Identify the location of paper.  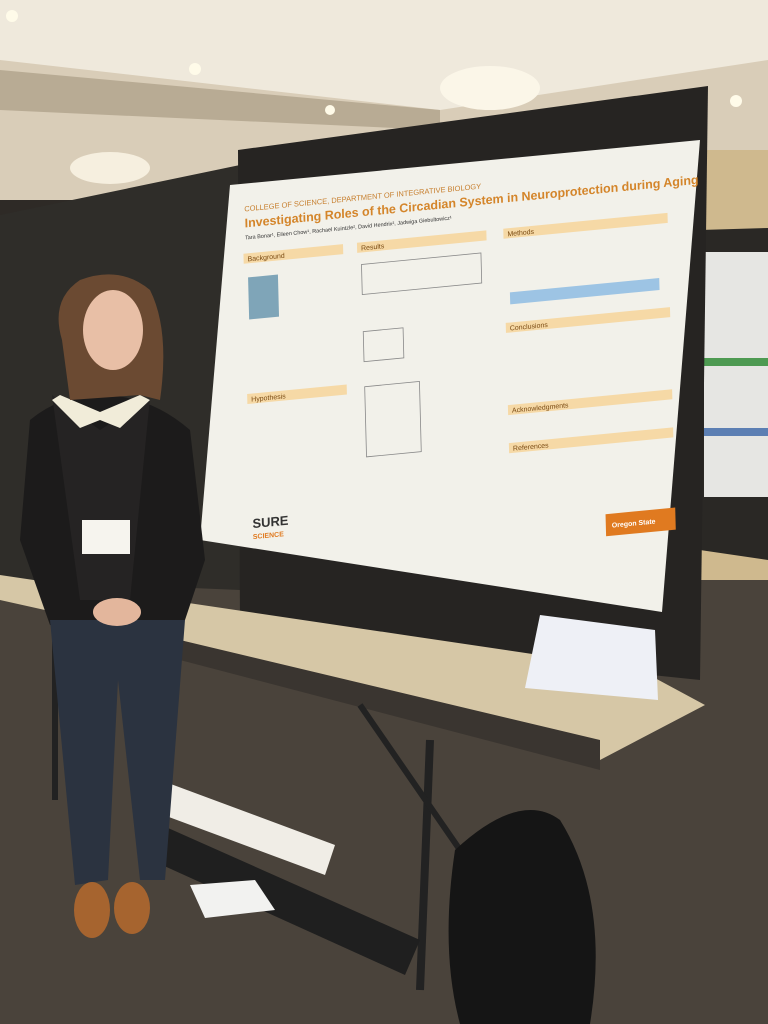
(232, 899).